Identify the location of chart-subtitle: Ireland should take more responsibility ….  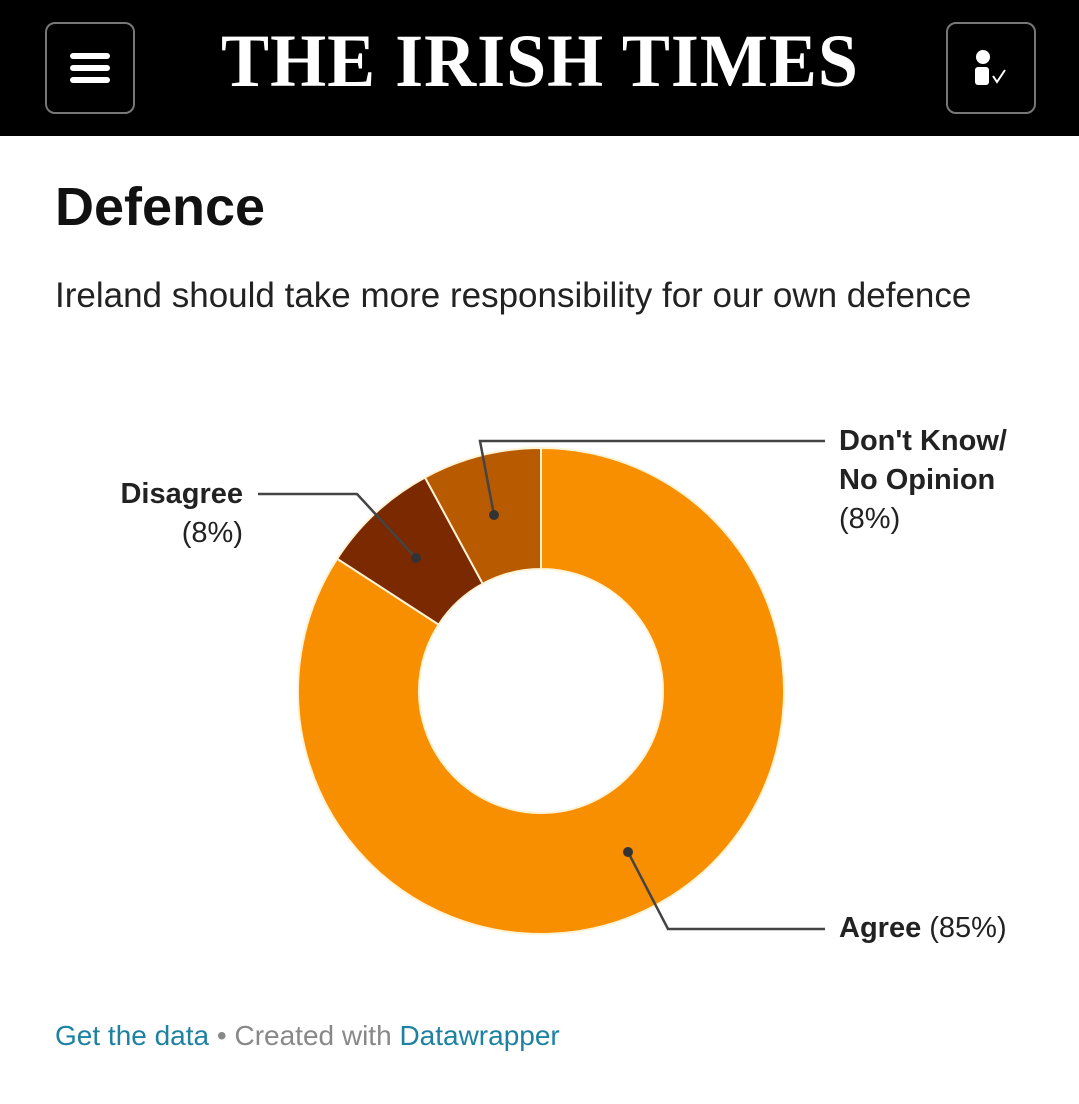
(513, 295).